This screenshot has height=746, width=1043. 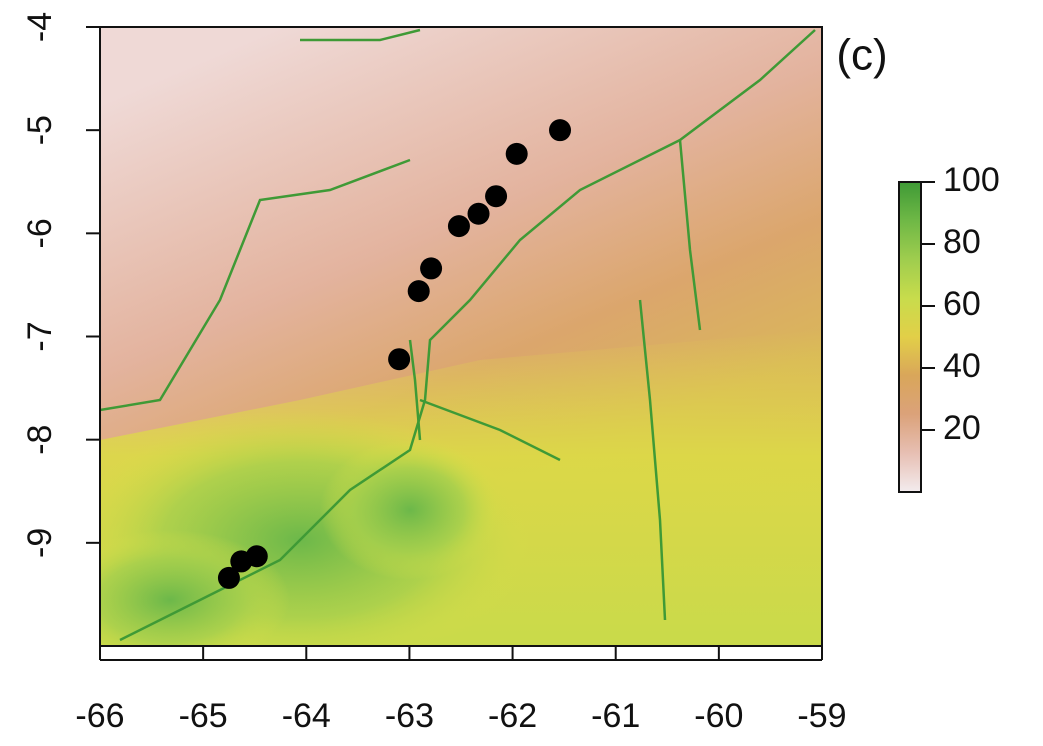 I want to click on colorbar, so click(x=910, y=337).